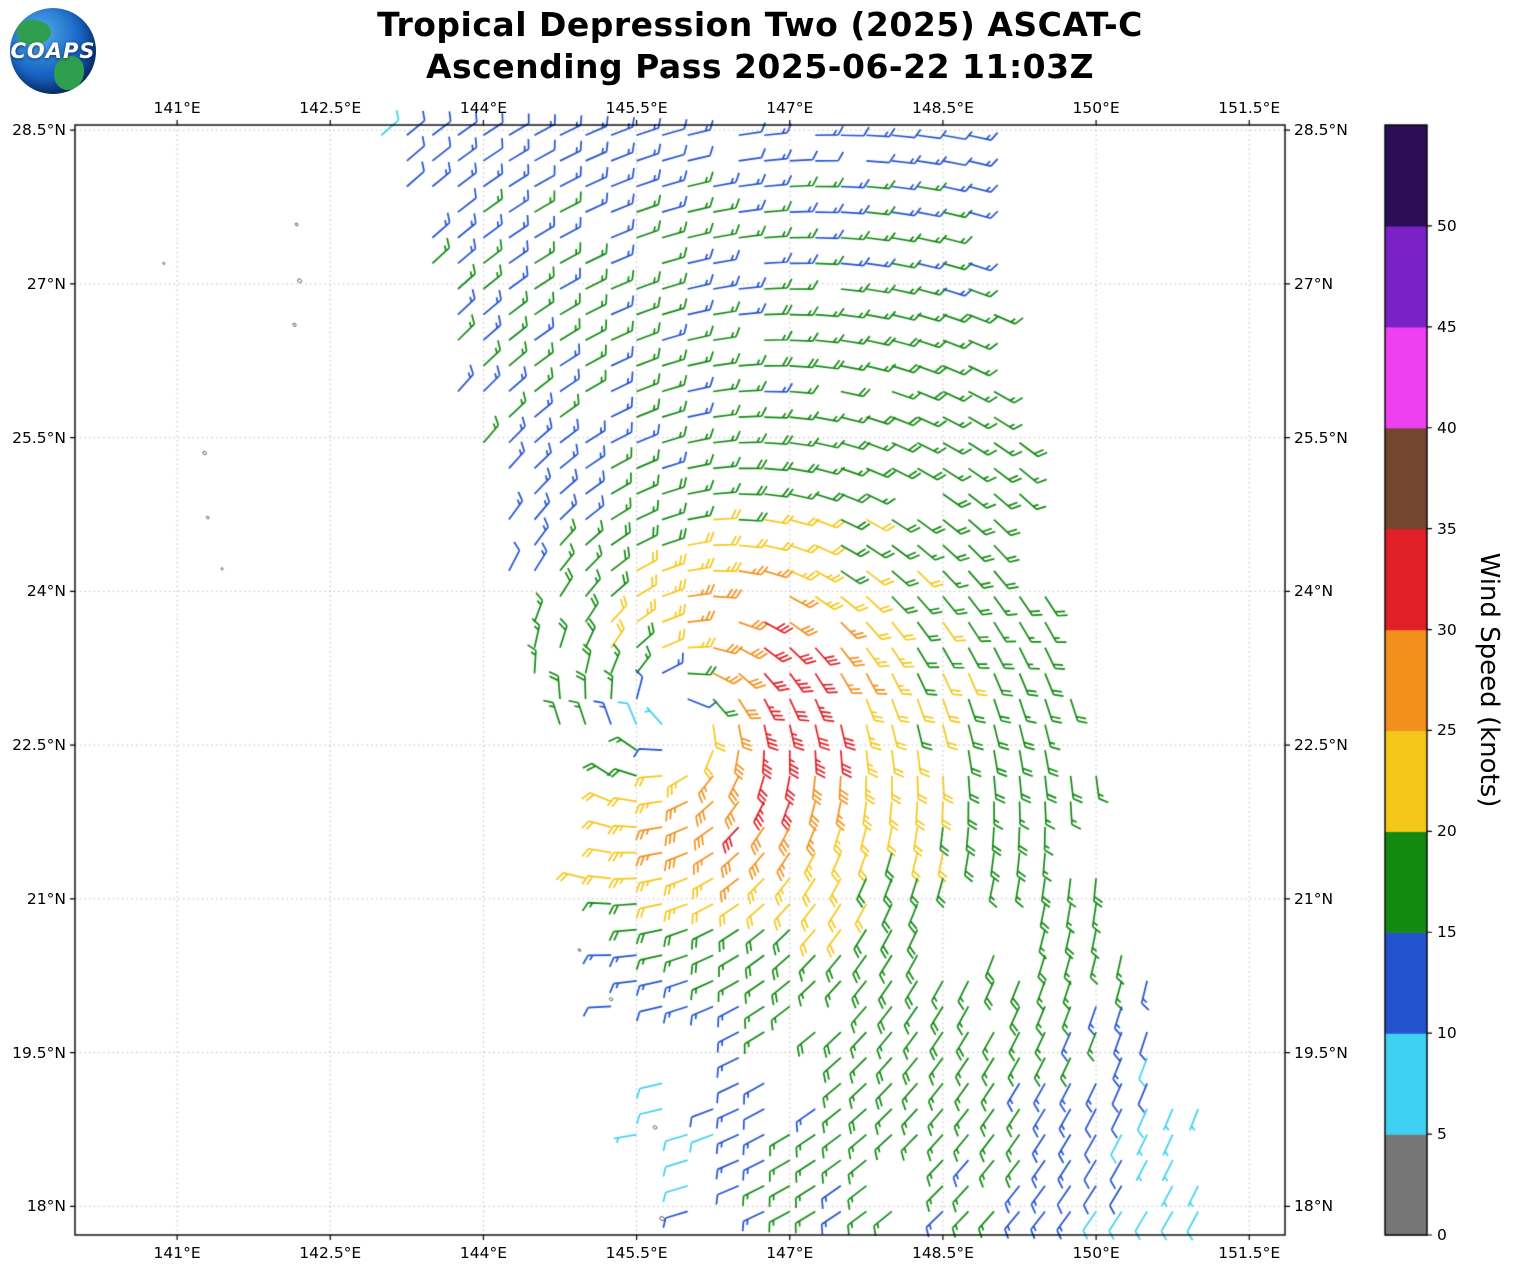  I want to click on lon-tick-label-bottom: 150°E, so click(1096, 1253).